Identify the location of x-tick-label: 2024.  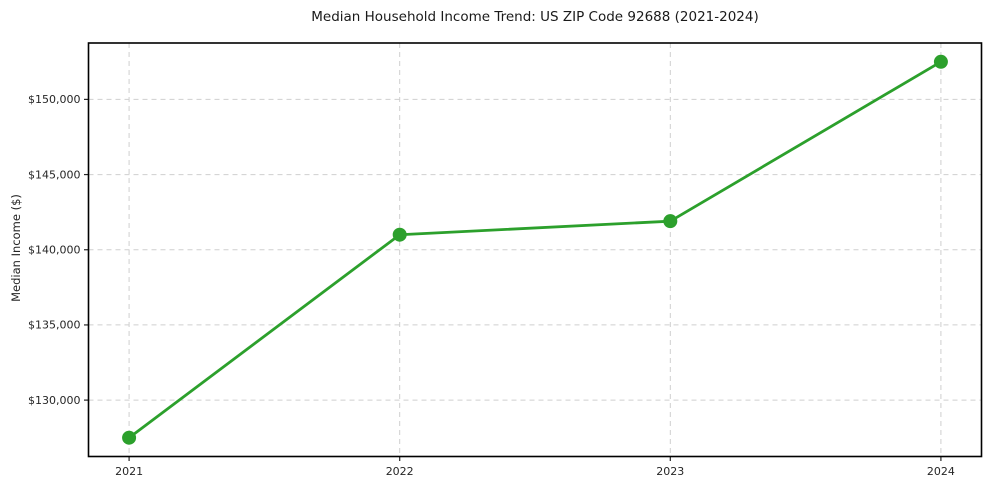
(941, 471).